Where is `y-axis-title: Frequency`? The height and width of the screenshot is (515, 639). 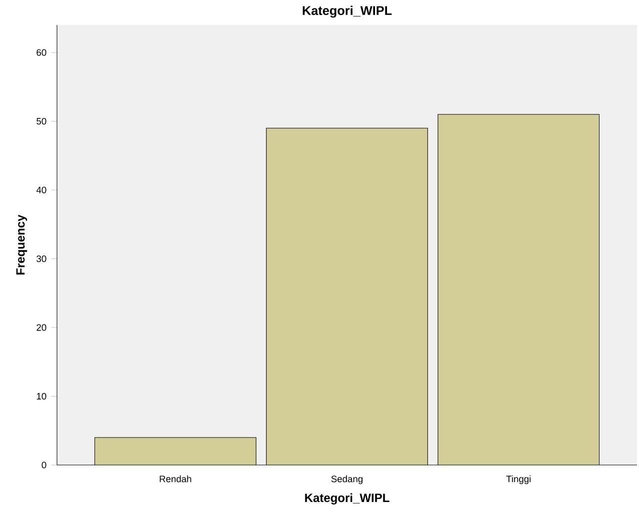
y-axis-title: Frequency is located at coordinates (22, 244).